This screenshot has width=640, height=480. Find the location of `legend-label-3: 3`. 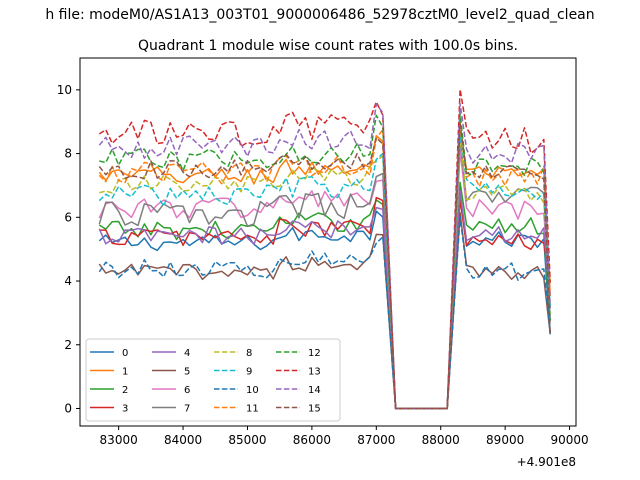

legend-label-3: 3 is located at coordinates (125, 409).